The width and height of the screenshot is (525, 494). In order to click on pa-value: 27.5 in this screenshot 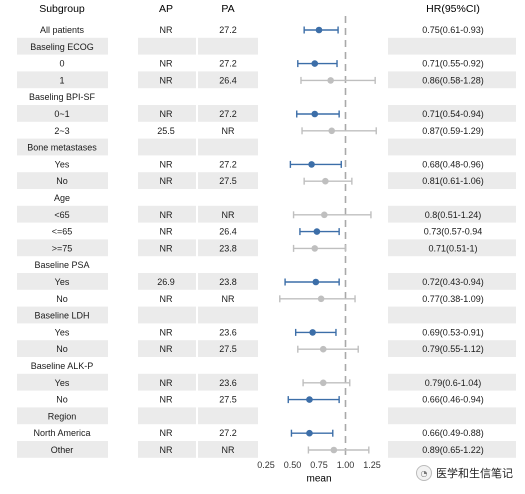, I will do `click(228, 349)`.